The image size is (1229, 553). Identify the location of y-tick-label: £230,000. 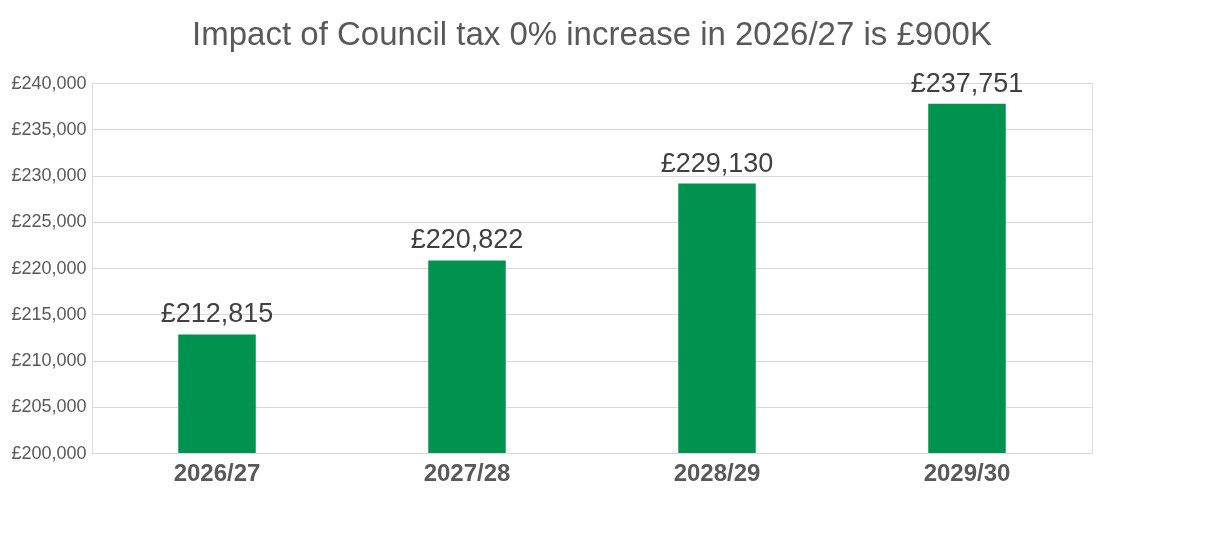
(49, 175).